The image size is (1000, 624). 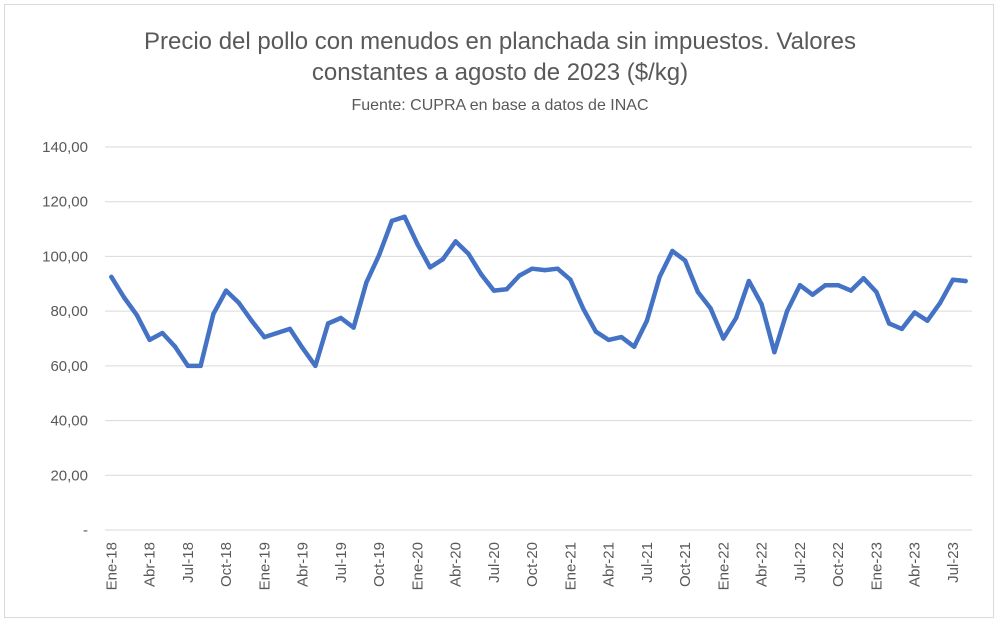 What do you see at coordinates (800, 562) in the screenshot?
I see `x-tick-label: Jul-22` at bounding box center [800, 562].